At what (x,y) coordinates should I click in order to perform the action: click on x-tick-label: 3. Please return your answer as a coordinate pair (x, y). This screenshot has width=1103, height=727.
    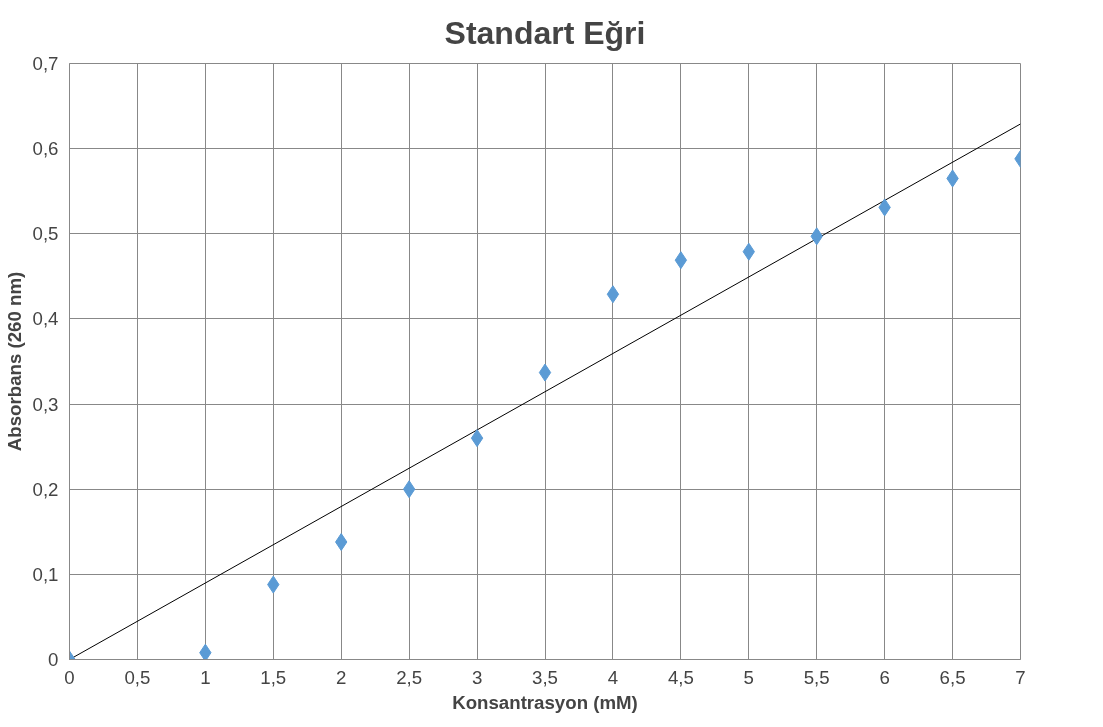
    Looking at the image, I should click on (477, 677).